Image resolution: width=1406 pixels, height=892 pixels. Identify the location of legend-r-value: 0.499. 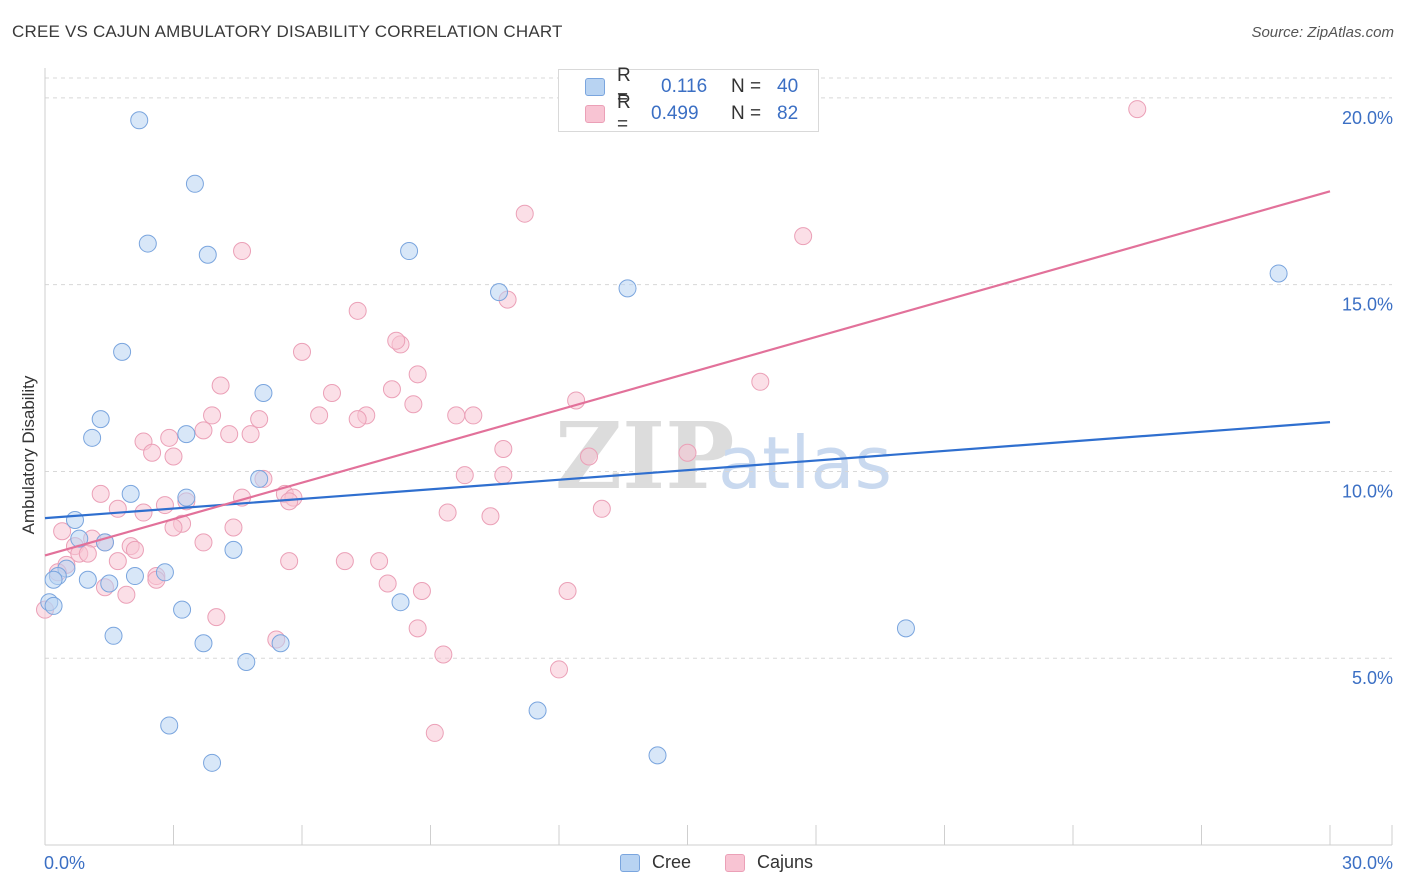
(675, 113).